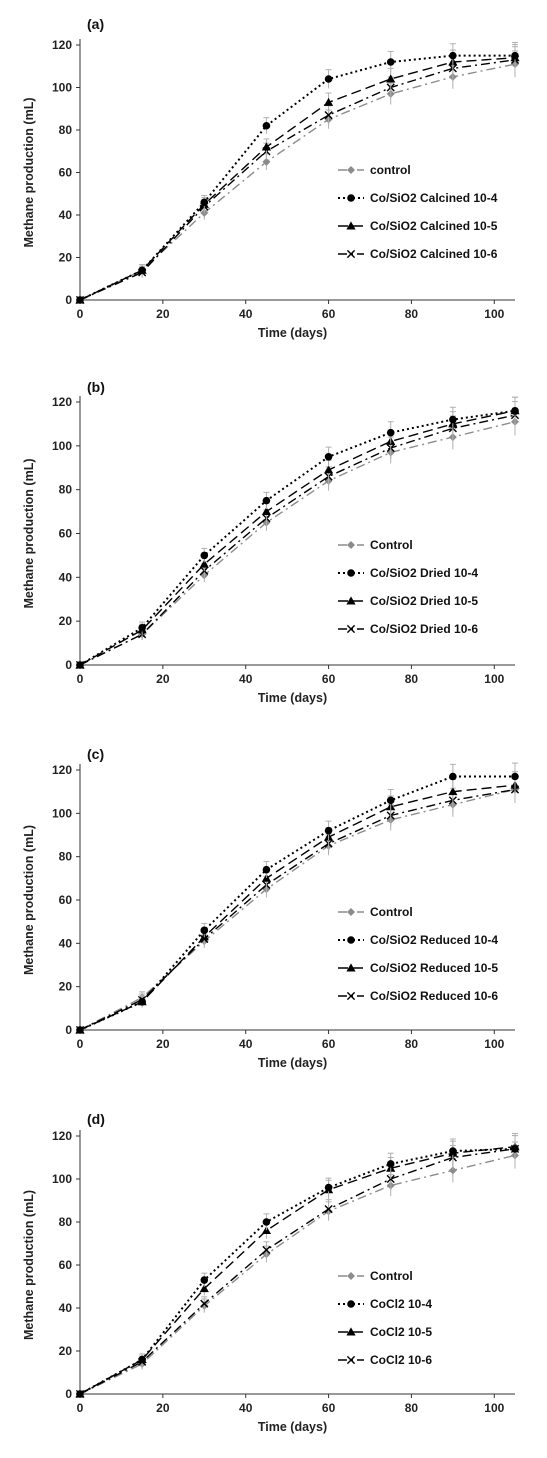  What do you see at coordinates (424, 629) in the screenshot?
I see `legend-label: Co/SiO2 Dried 10-6` at bounding box center [424, 629].